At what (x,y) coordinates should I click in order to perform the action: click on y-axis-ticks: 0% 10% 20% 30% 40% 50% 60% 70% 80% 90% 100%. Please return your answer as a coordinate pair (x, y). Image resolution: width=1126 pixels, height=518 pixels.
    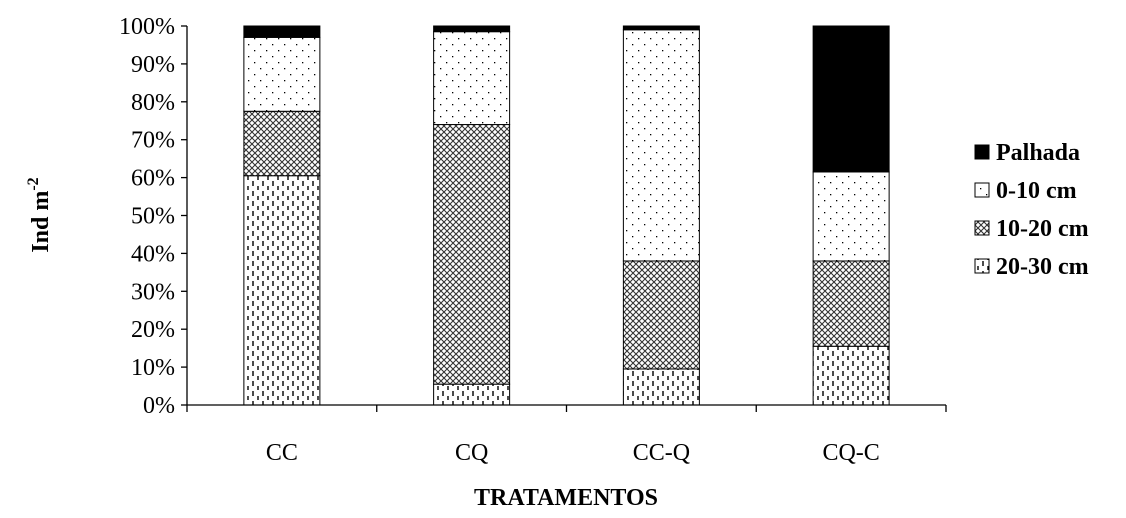
    Looking at the image, I should click on (153, 216).